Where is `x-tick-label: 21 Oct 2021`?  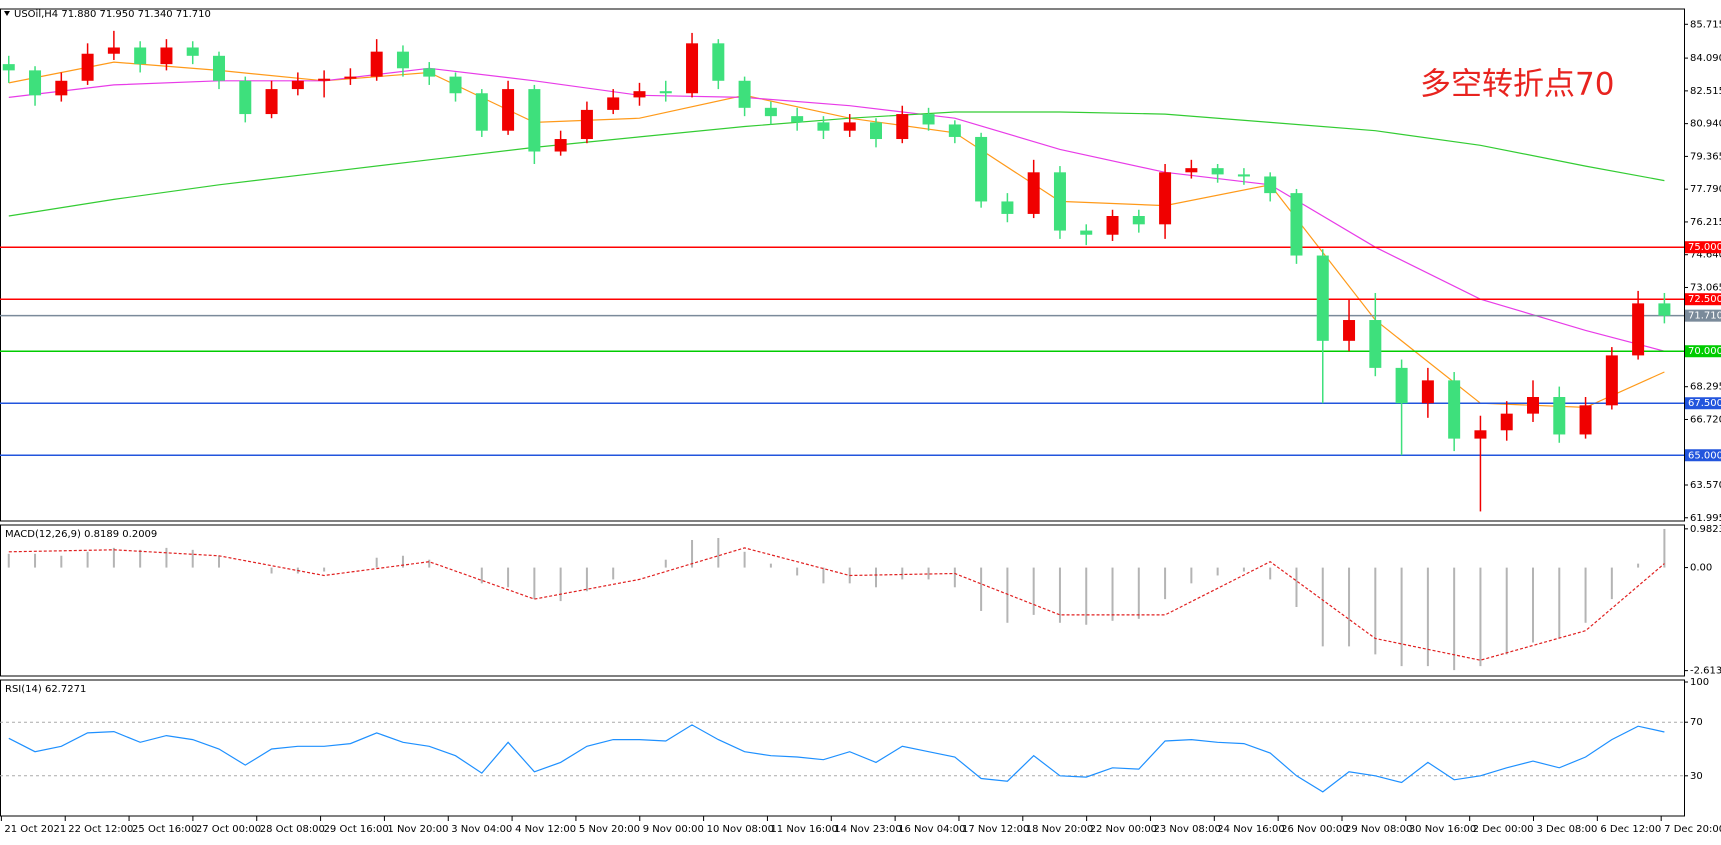 x-tick-label: 21 Oct 2021 is located at coordinates (35, 829).